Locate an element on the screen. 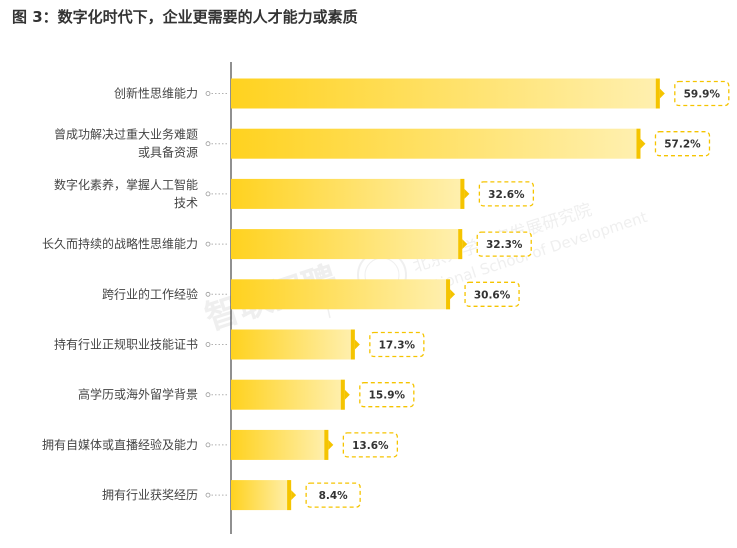  value-label: 32.3% is located at coordinates (504, 245).